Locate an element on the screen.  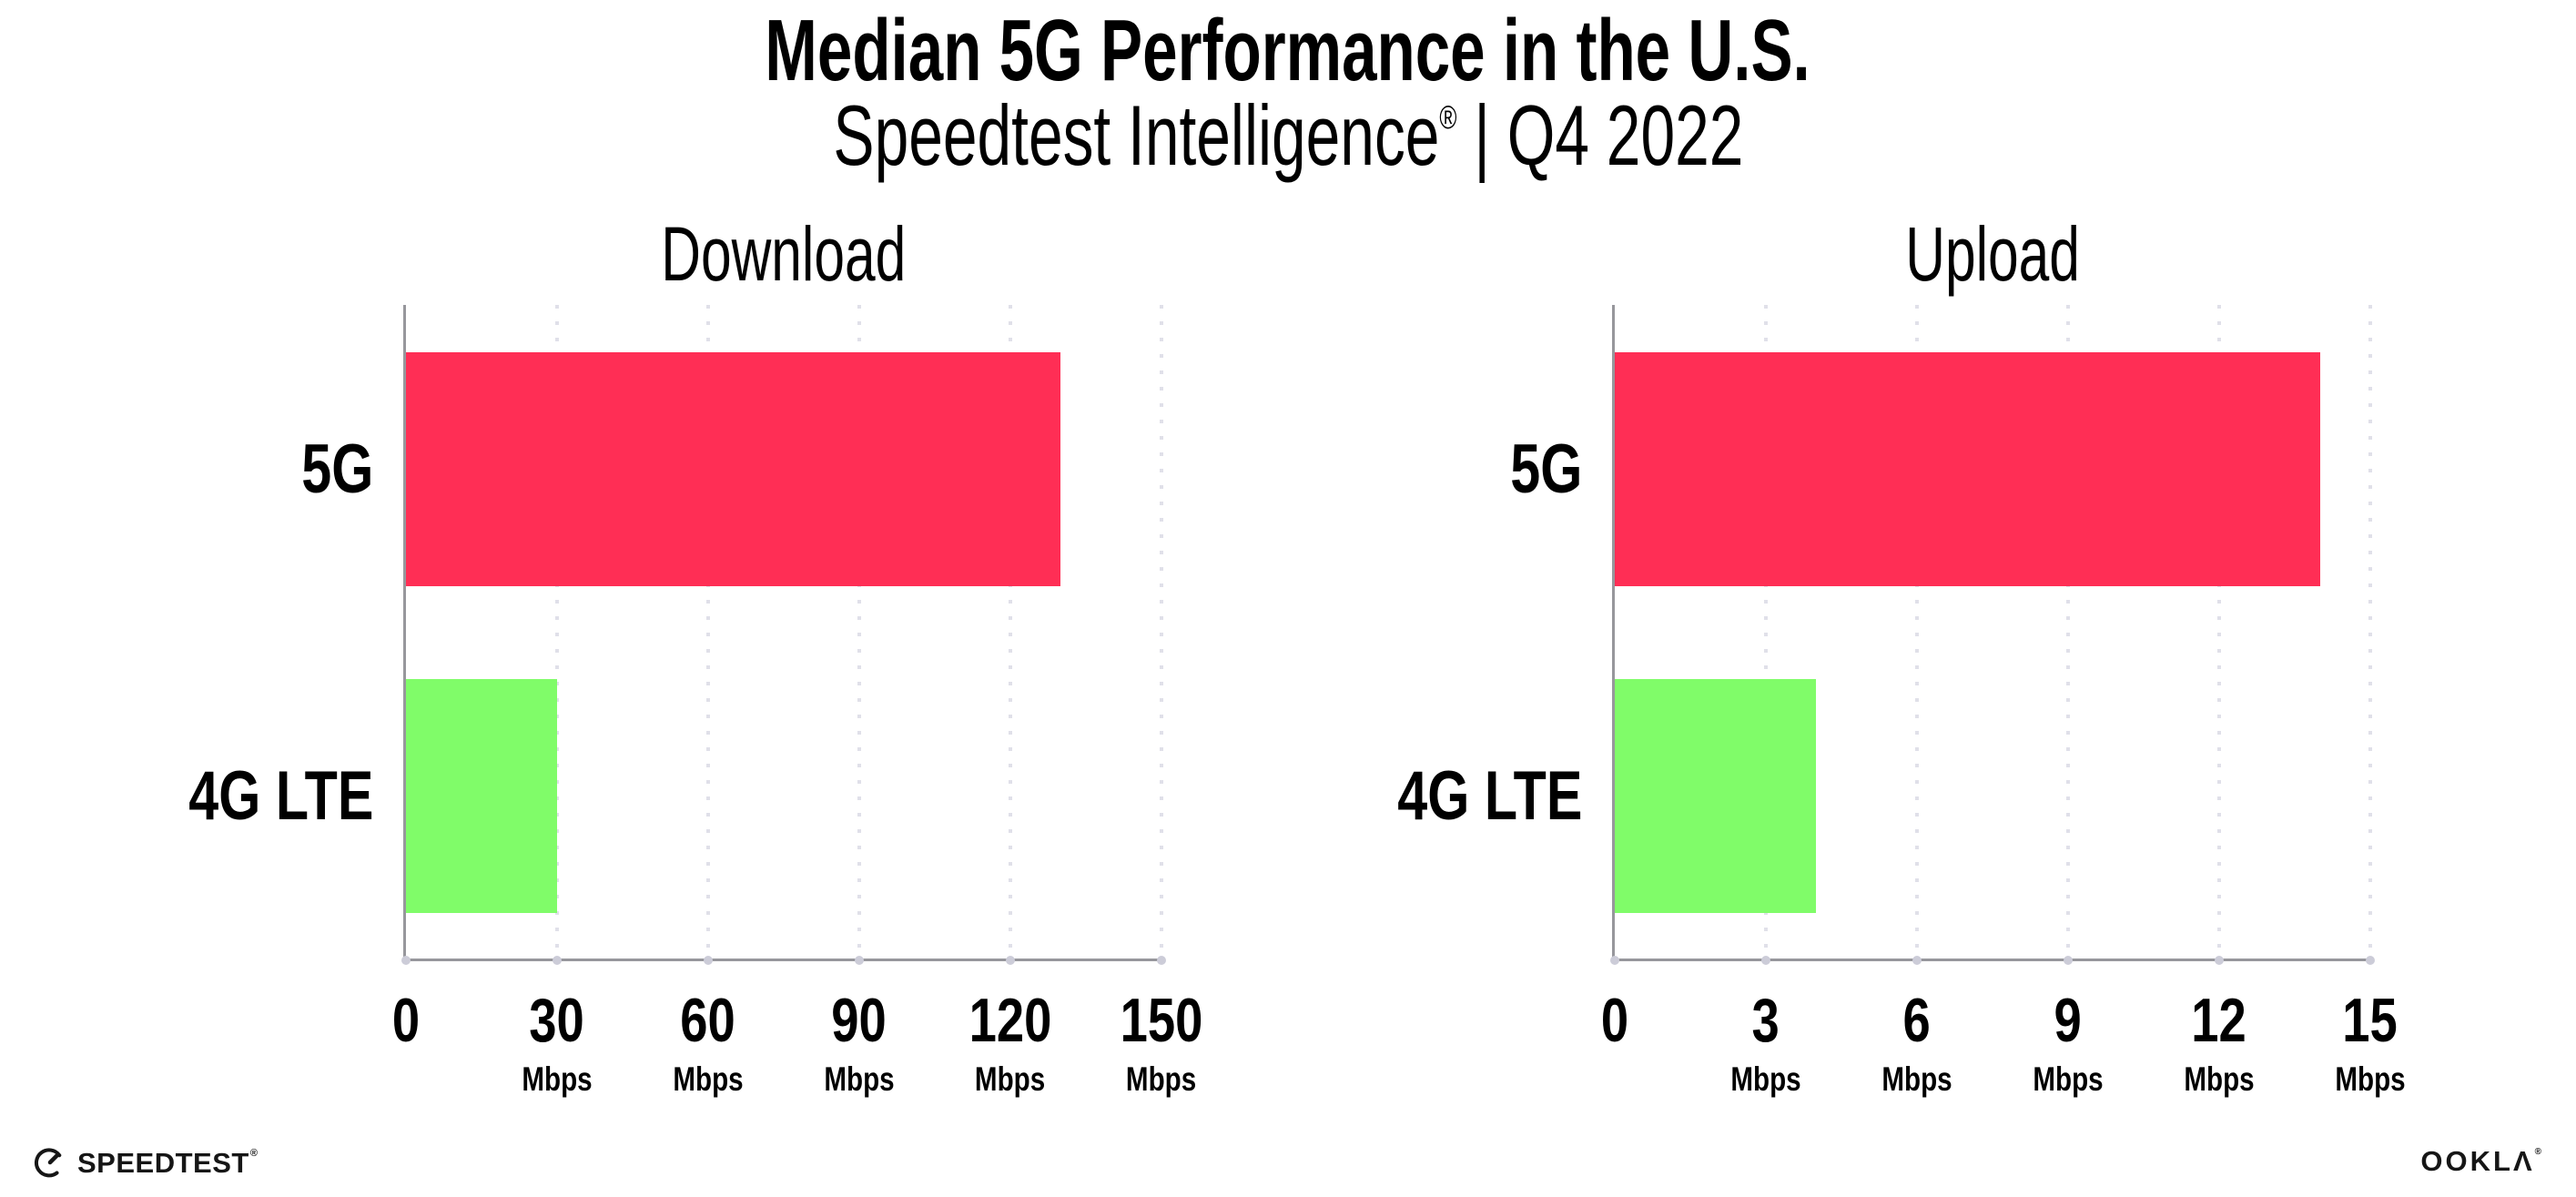
ookla-registered-mark: ® is located at coordinates (2537, 1151).